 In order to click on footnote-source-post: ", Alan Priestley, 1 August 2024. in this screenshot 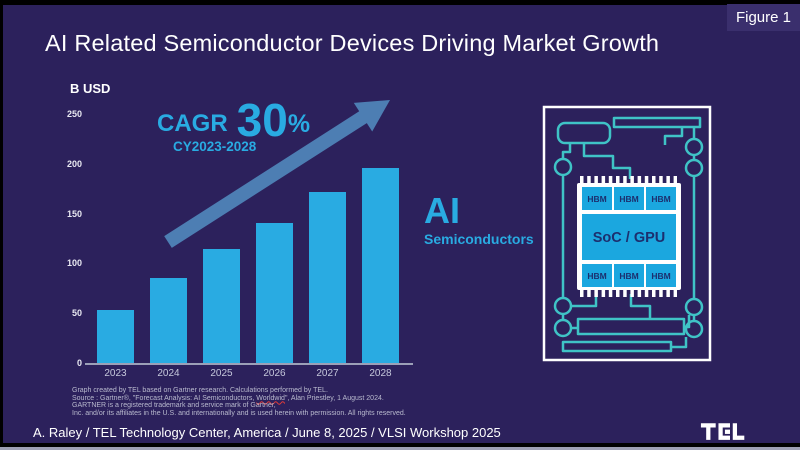, I will do `click(334, 398)`.